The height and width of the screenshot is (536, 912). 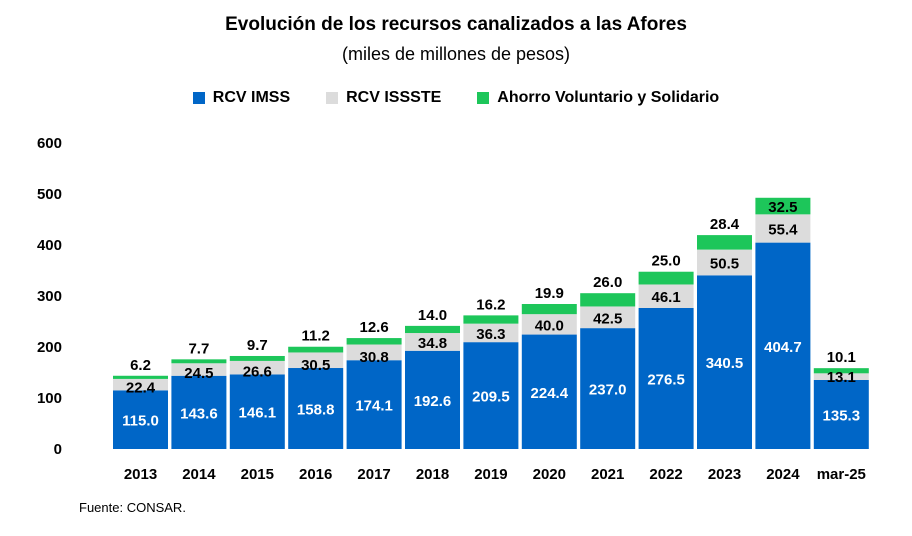 What do you see at coordinates (141, 387) in the screenshot?
I see `data-label-issste: 22.4` at bounding box center [141, 387].